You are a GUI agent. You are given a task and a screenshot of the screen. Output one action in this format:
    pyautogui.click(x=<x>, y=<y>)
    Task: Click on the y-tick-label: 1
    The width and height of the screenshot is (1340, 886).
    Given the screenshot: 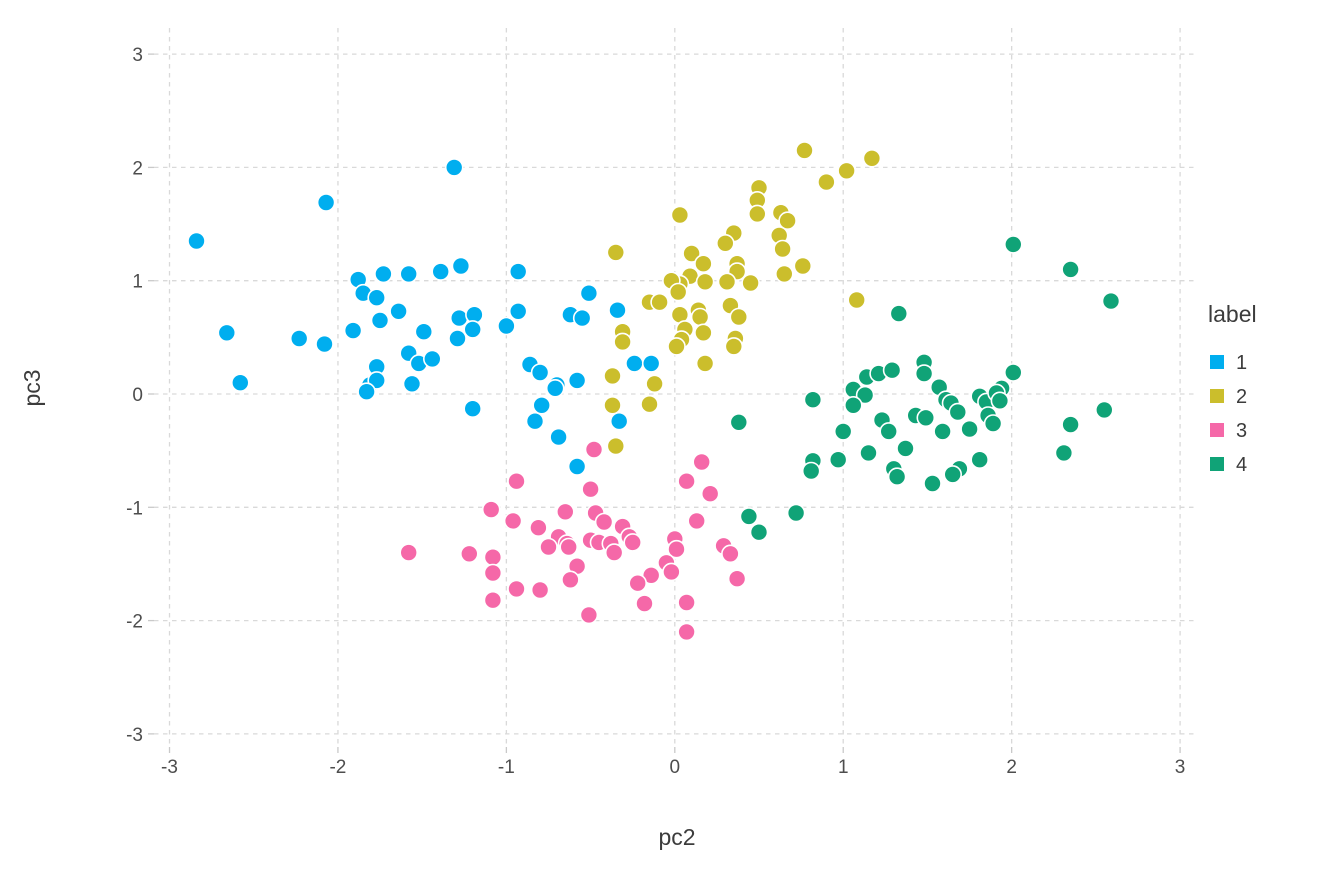 What is the action you would take?
    pyautogui.click(x=137, y=282)
    